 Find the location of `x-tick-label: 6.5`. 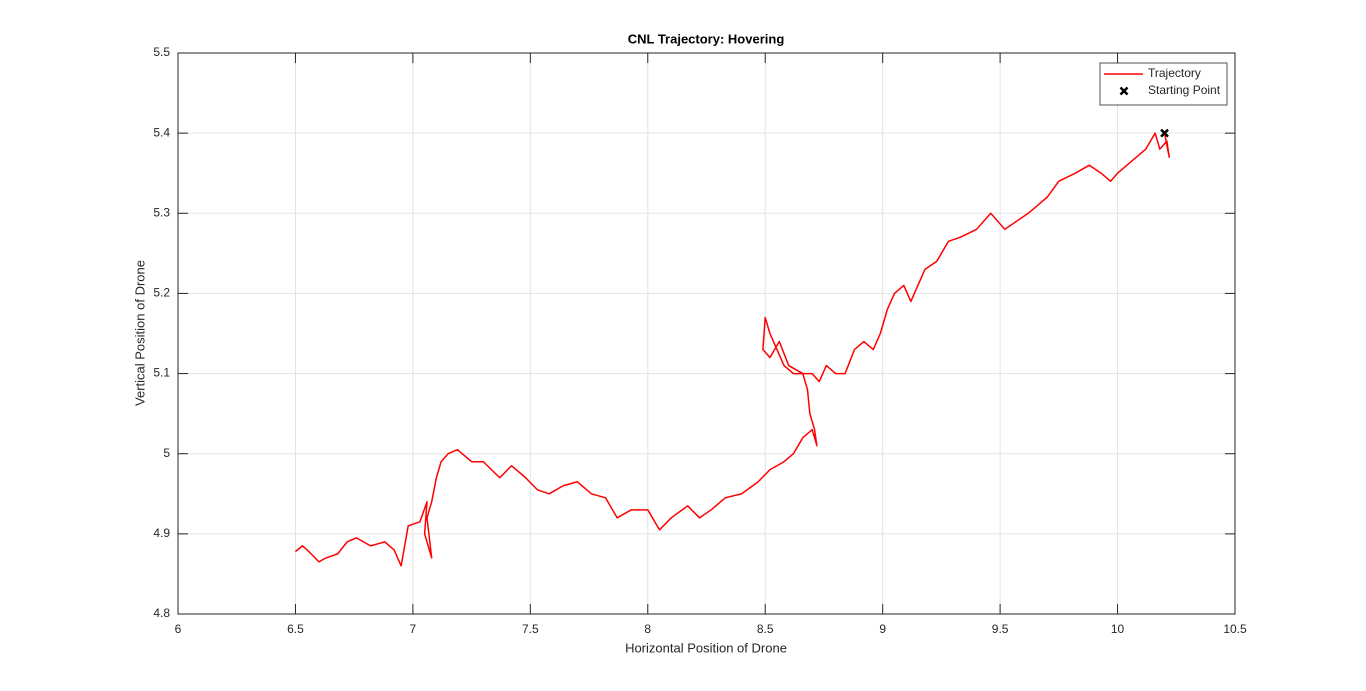

x-tick-label: 6.5 is located at coordinates (295, 629).